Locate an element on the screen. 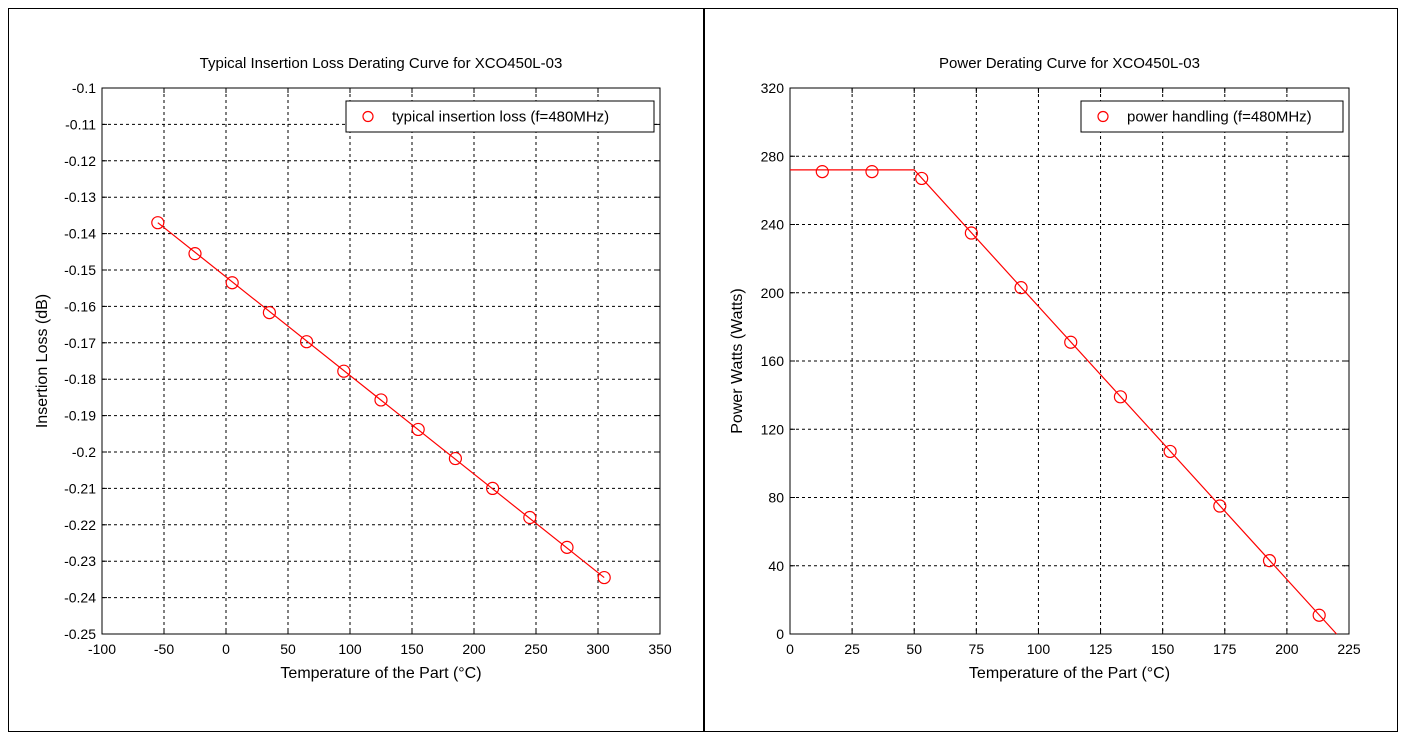  y-tick-label: -0.24 is located at coordinates (80, 598).